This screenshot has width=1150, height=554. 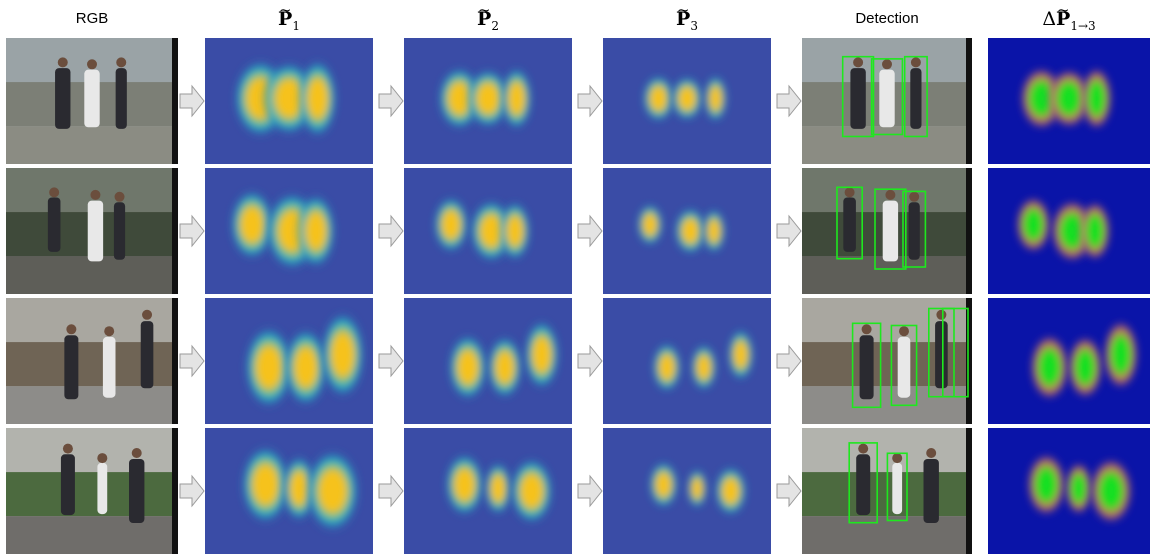 I want to click on row-2-pedestrians-trees-delta-image, so click(x=1069, y=231).